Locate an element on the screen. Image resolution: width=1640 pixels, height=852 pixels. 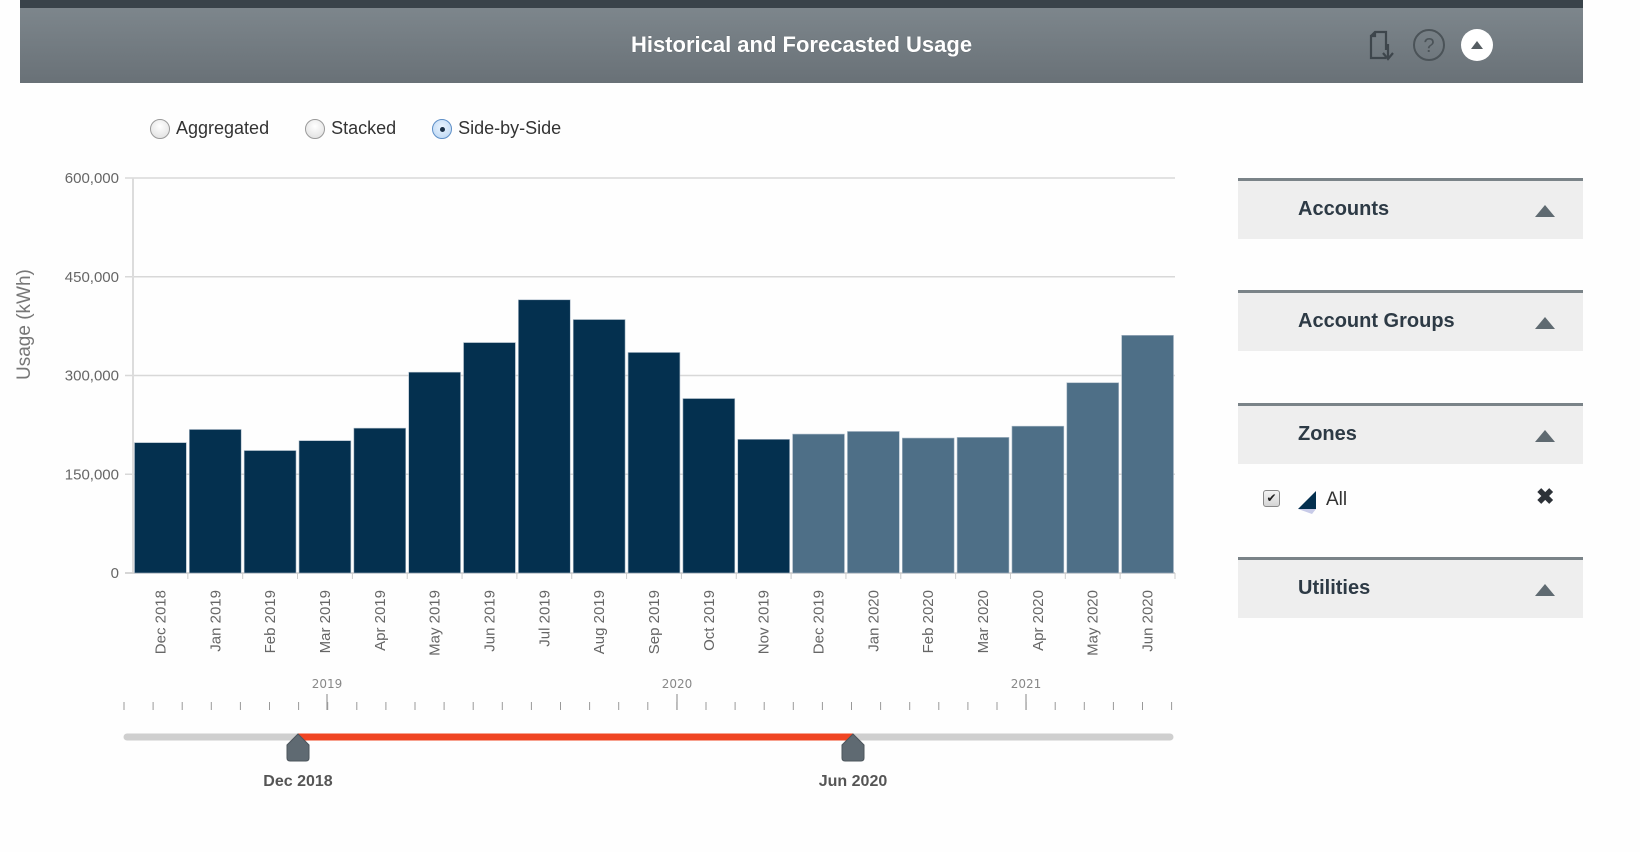
year-label: 2019 is located at coordinates (327, 684).